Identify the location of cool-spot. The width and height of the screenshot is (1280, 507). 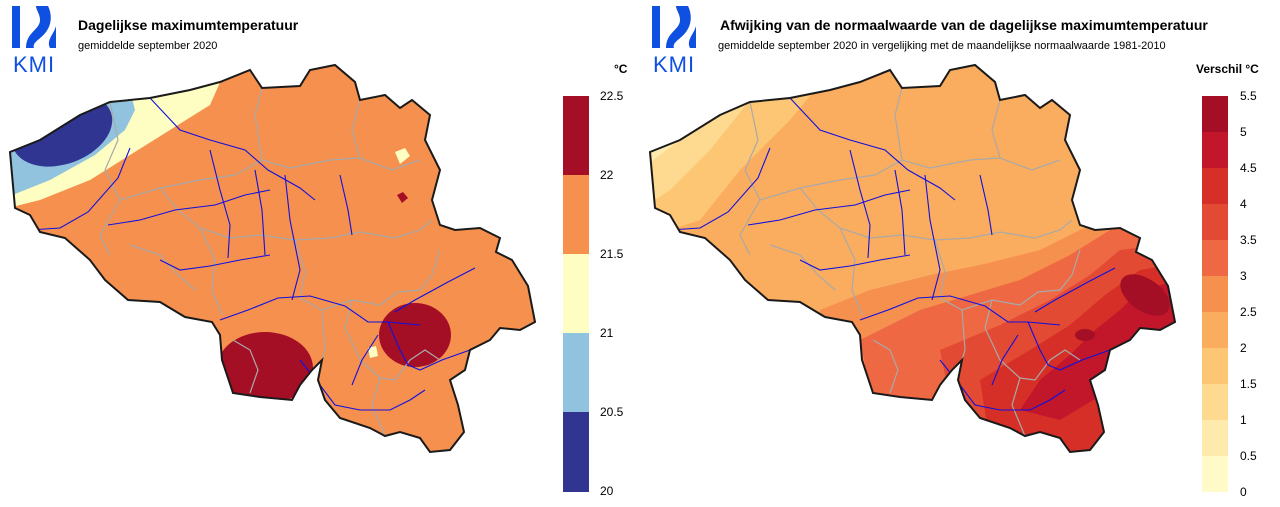
(402, 156).